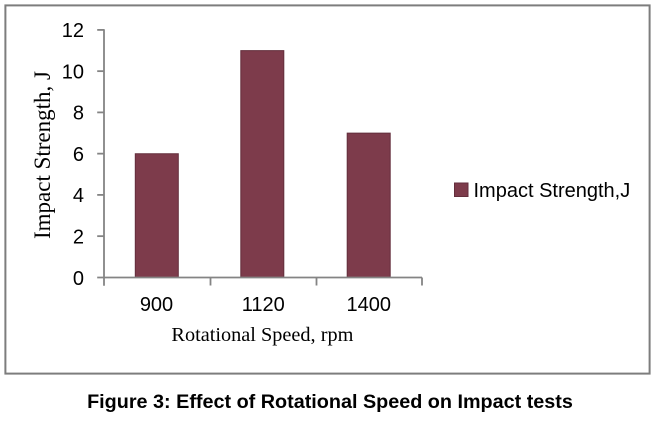 This screenshot has height=430, width=655. What do you see at coordinates (73, 73) in the screenshot?
I see `svg-text: 10` at bounding box center [73, 73].